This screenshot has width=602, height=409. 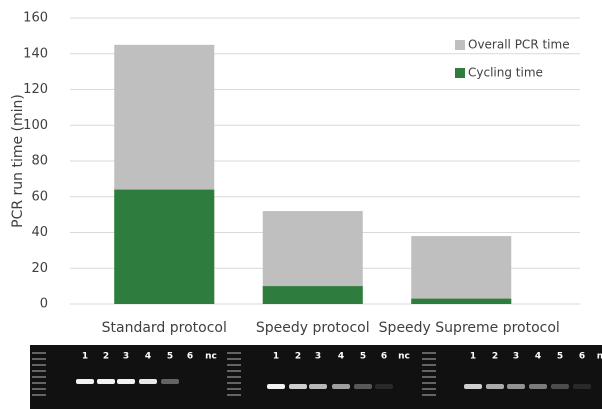 I want to click on y-tick-label: 60, so click(x=39, y=196).